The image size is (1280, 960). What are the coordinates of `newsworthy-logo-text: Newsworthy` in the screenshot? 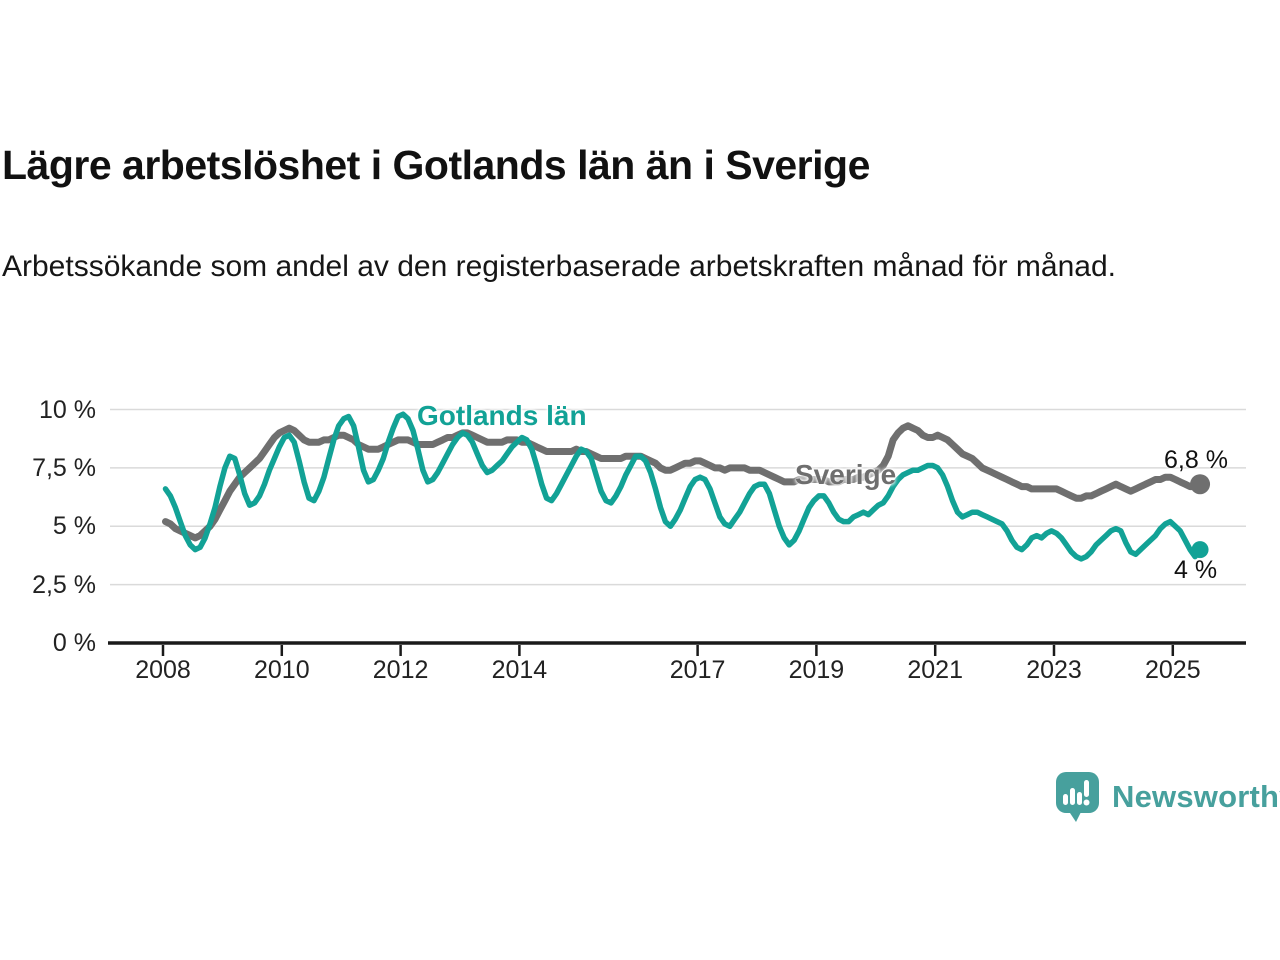 It's located at (1196, 796).